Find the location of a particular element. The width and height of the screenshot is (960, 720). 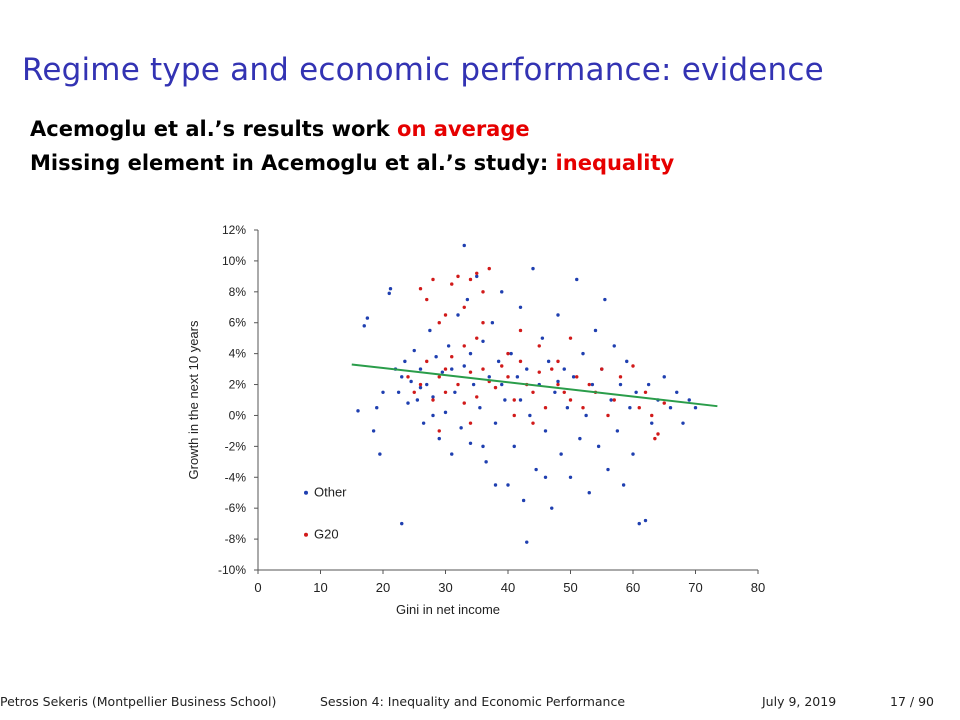

legend-marker-other is located at coordinates (306, 492).